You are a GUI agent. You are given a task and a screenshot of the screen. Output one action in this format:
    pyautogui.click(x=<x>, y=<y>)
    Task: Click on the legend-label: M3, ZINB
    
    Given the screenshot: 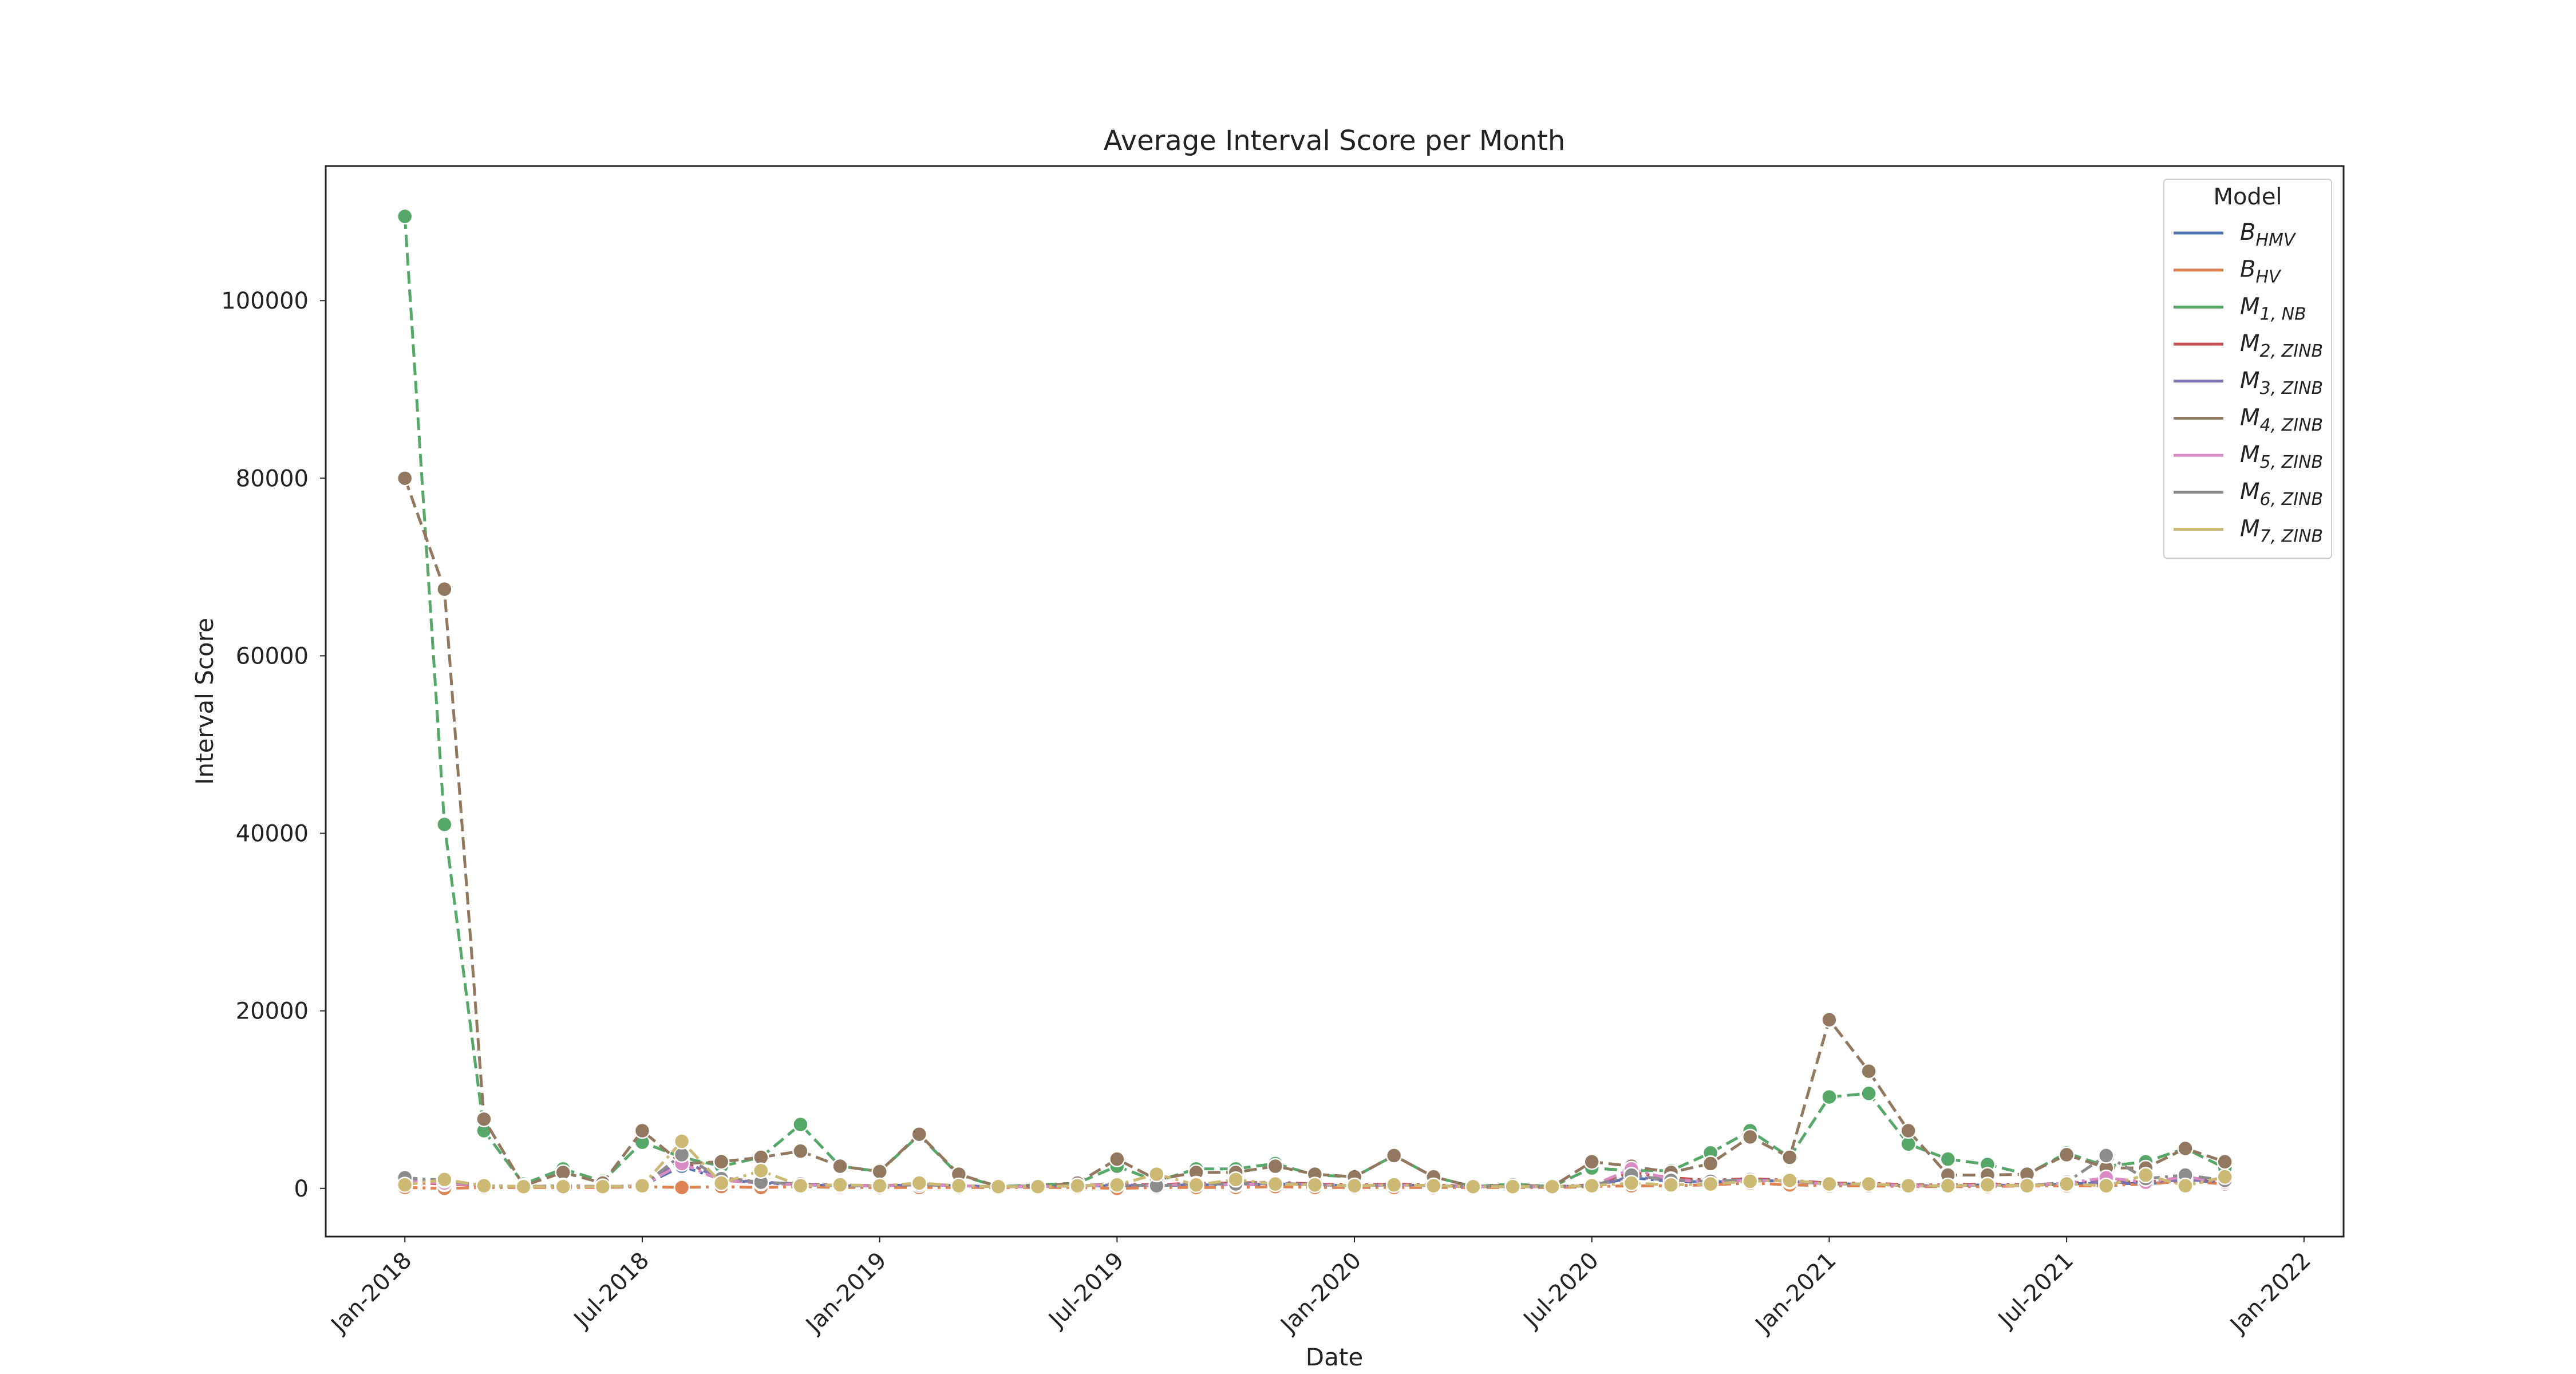 What is the action you would take?
    pyautogui.click(x=2281, y=383)
    